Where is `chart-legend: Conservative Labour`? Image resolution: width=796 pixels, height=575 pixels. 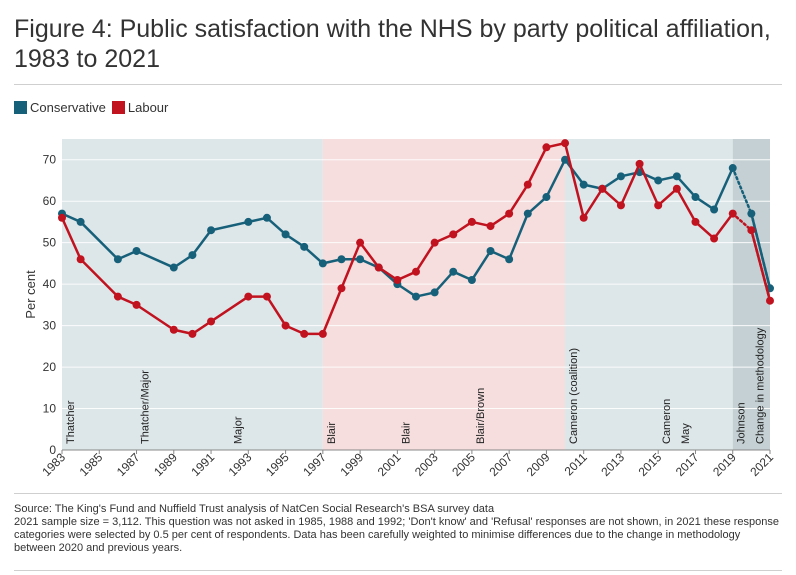 chart-legend: Conservative Labour is located at coordinates (94, 107).